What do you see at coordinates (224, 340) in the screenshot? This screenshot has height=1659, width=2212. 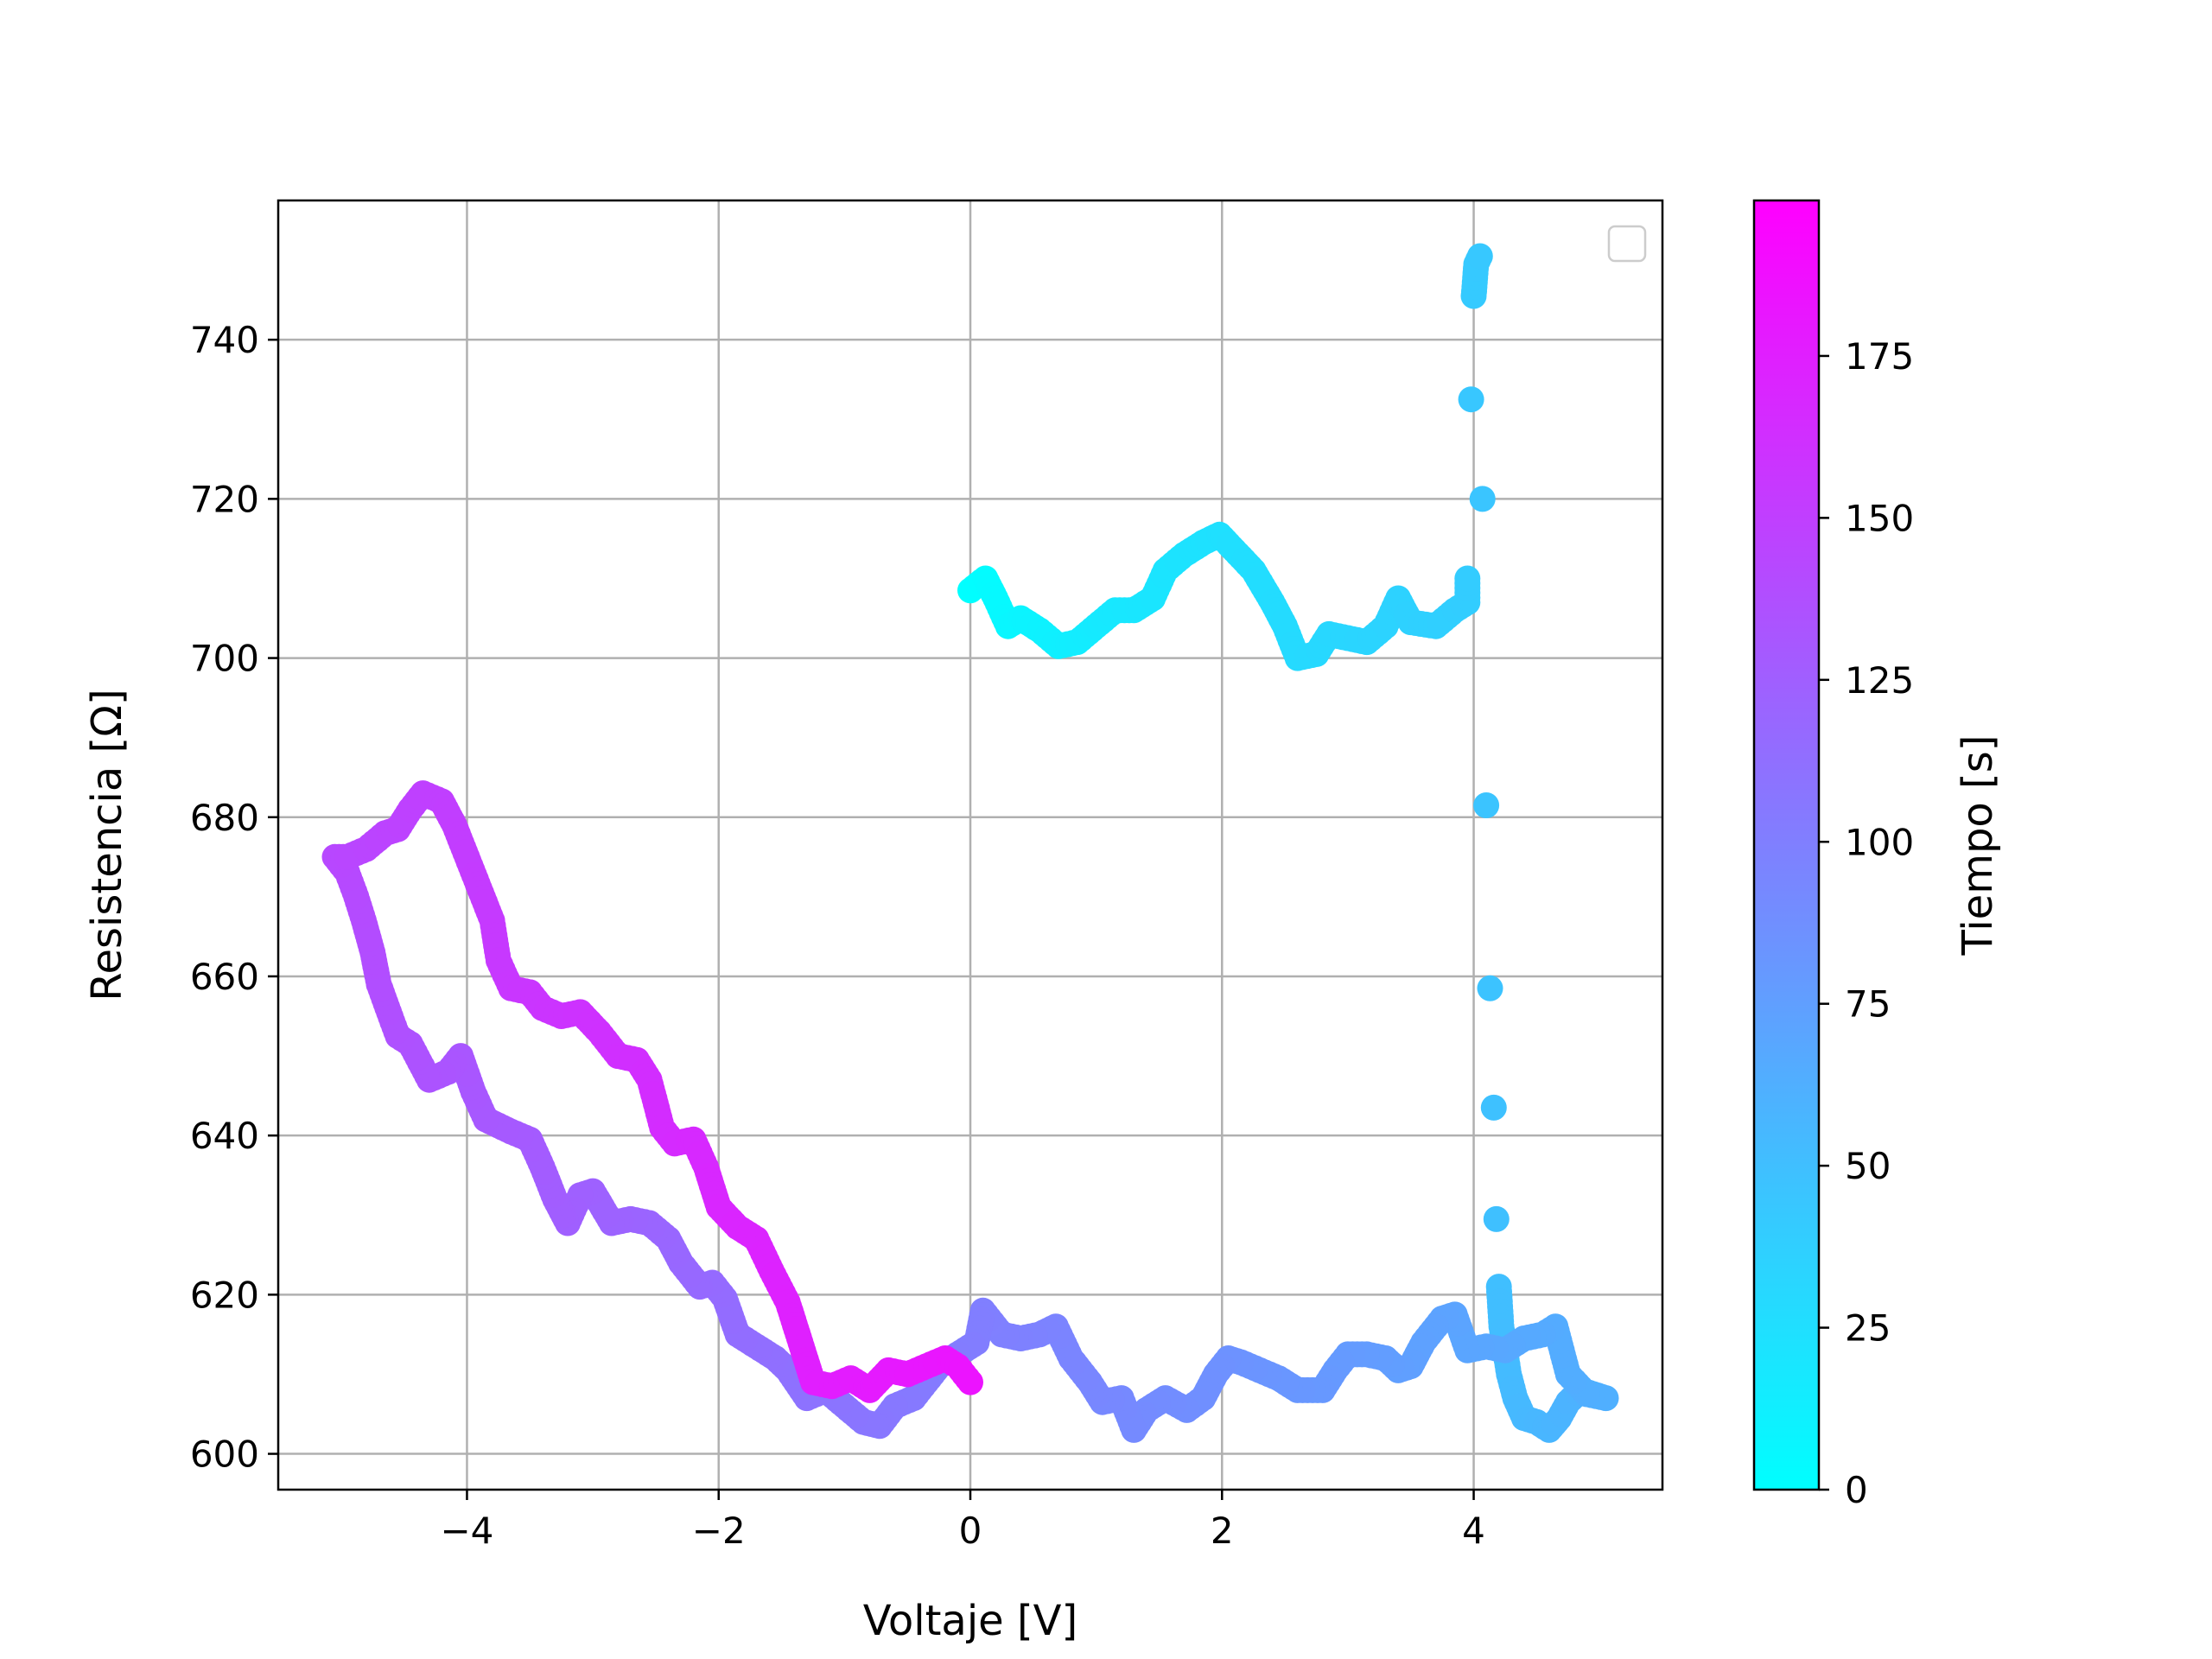 I see `y-tick-label: 740` at bounding box center [224, 340].